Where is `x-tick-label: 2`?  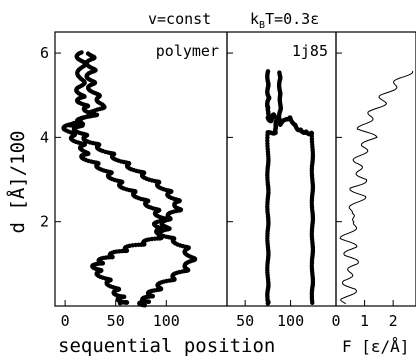
x-tick-label: 2 is located at coordinates (393, 321).